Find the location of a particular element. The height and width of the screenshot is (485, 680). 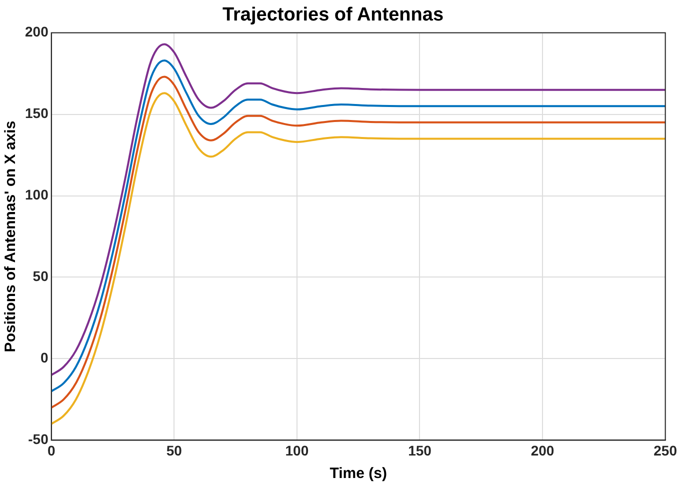

y-tick-label: 0 is located at coordinates (44, 358).